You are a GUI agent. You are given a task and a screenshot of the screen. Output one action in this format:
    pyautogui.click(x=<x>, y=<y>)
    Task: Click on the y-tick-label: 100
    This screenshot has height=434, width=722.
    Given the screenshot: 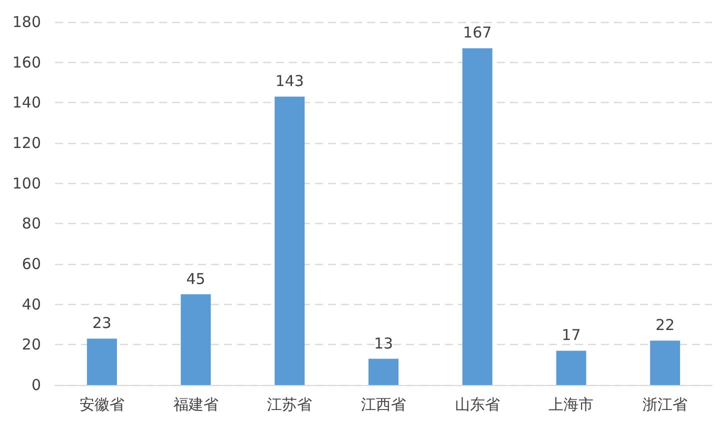 What is the action you would take?
    pyautogui.click(x=26, y=183)
    